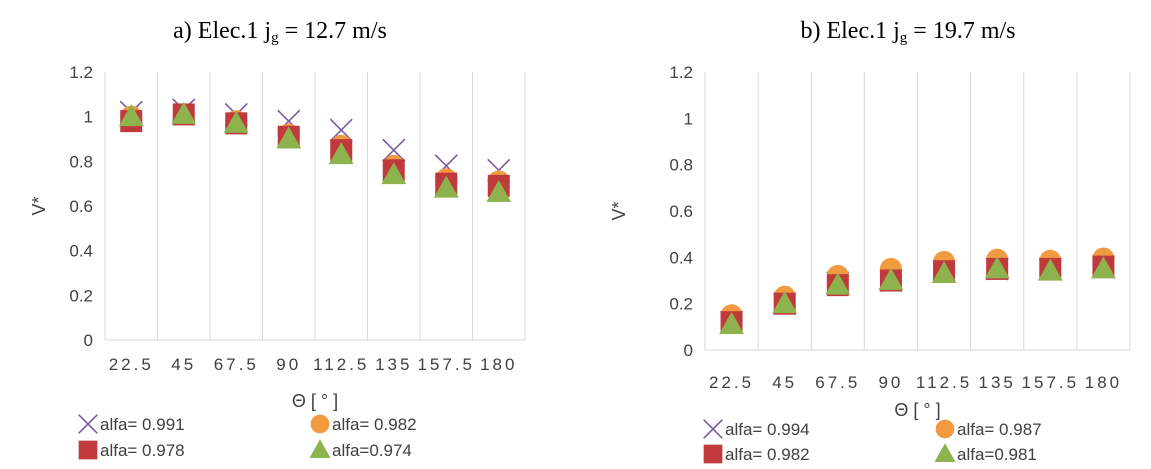 Image resolution: width=1151 pixels, height=469 pixels. Describe the element at coordinates (907, 32) in the screenshot. I see `chart-title: b) Elec.1 jg = 19.7 m/s` at that location.